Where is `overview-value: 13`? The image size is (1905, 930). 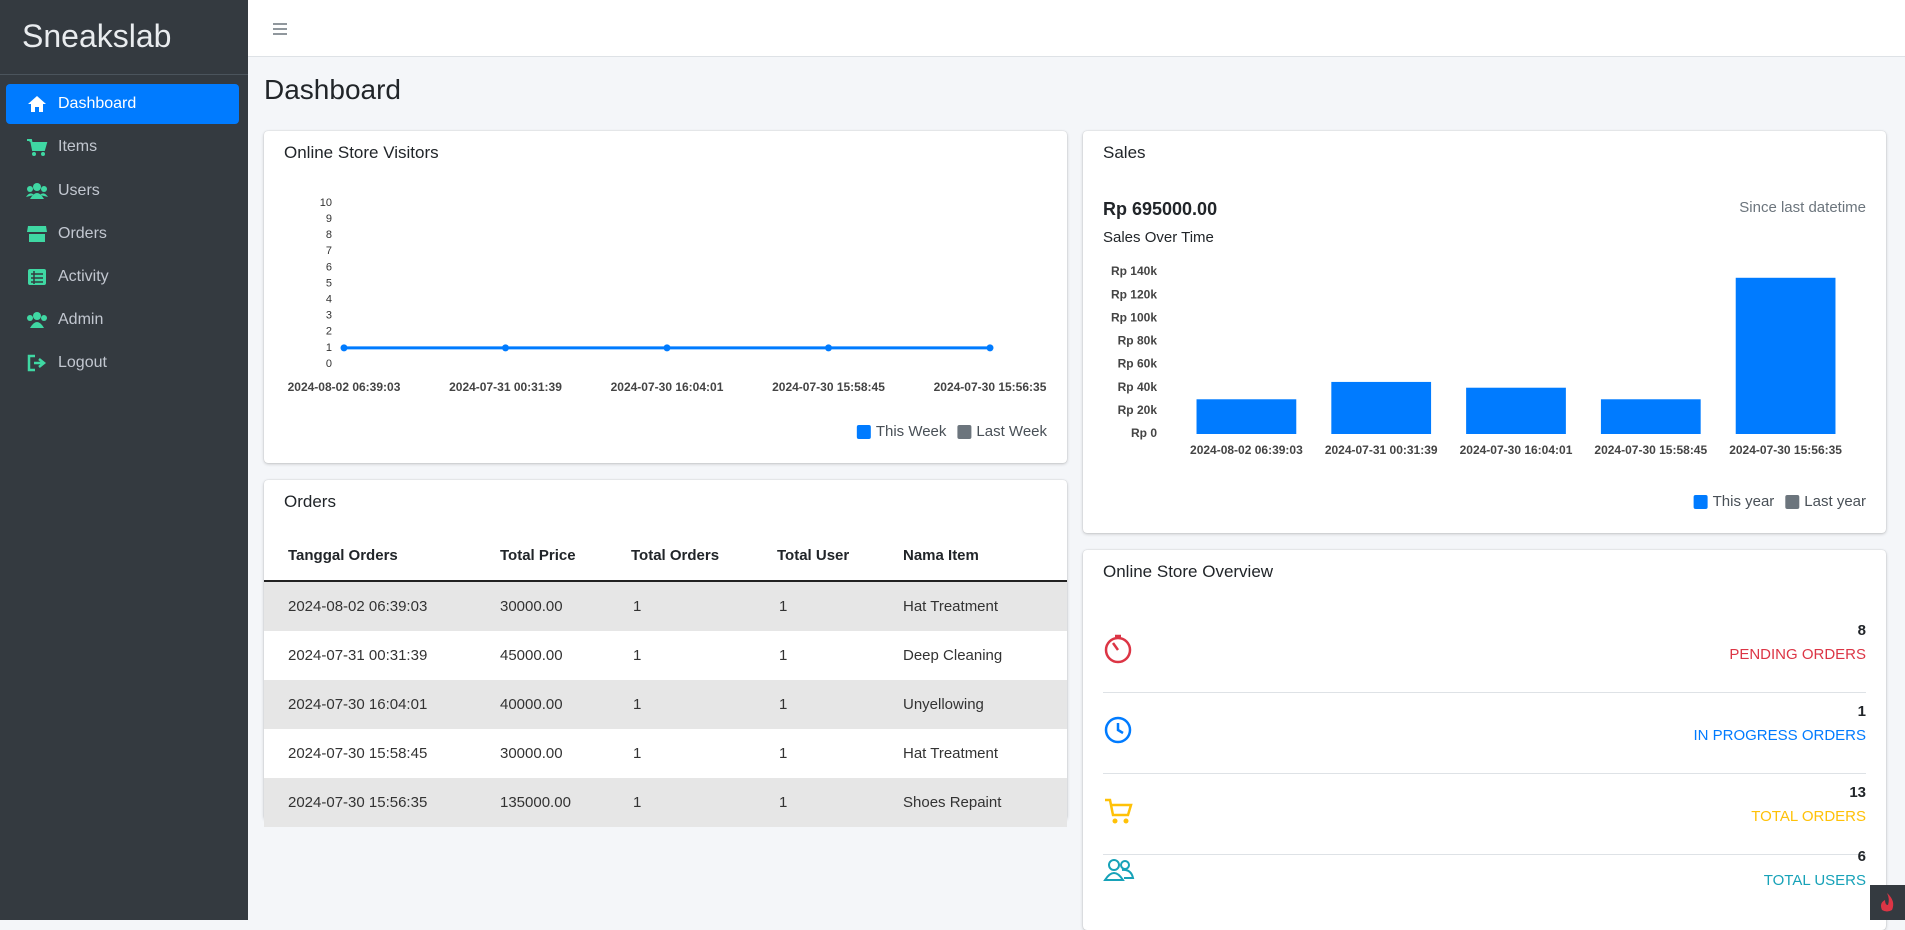 overview-value: 13 is located at coordinates (1857, 792).